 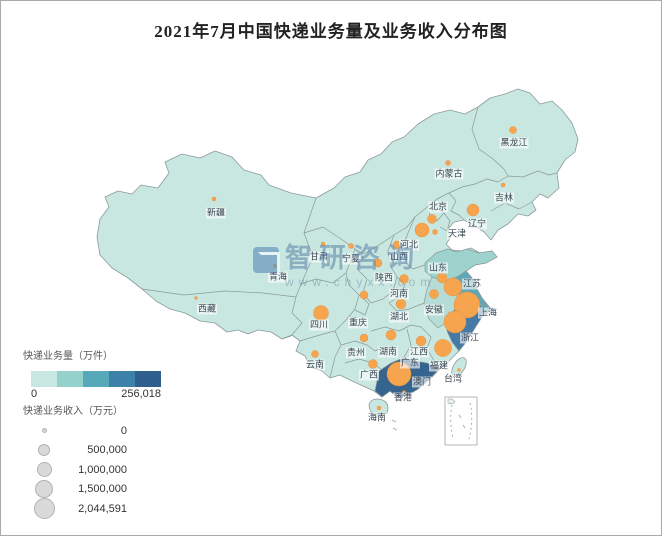 What do you see at coordinates (513, 130) in the screenshot?
I see `revenue-bubble-黑龙江` at bounding box center [513, 130].